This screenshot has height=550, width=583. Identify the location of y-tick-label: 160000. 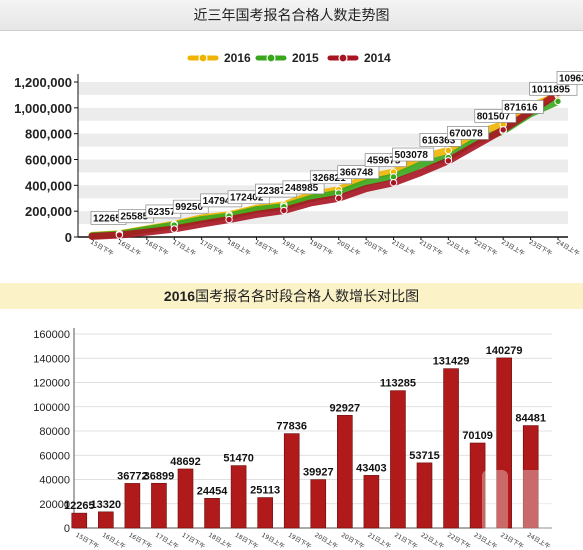
(51, 335).